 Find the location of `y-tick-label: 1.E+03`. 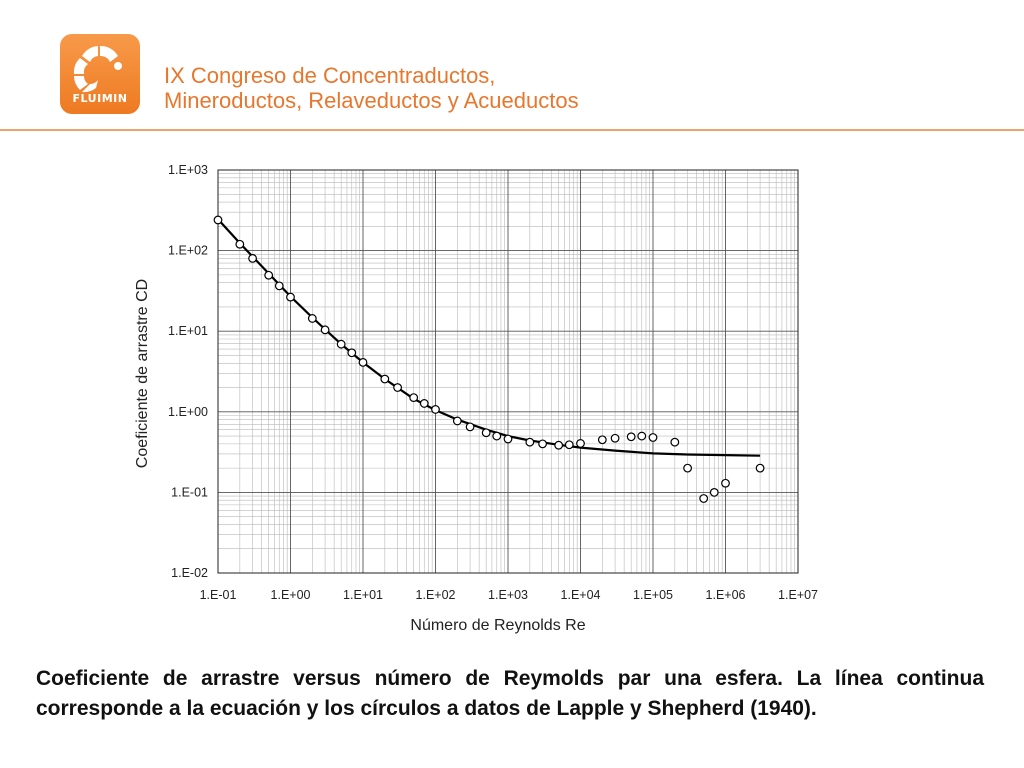

y-tick-label: 1.E+03 is located at coordinates (188, 170).